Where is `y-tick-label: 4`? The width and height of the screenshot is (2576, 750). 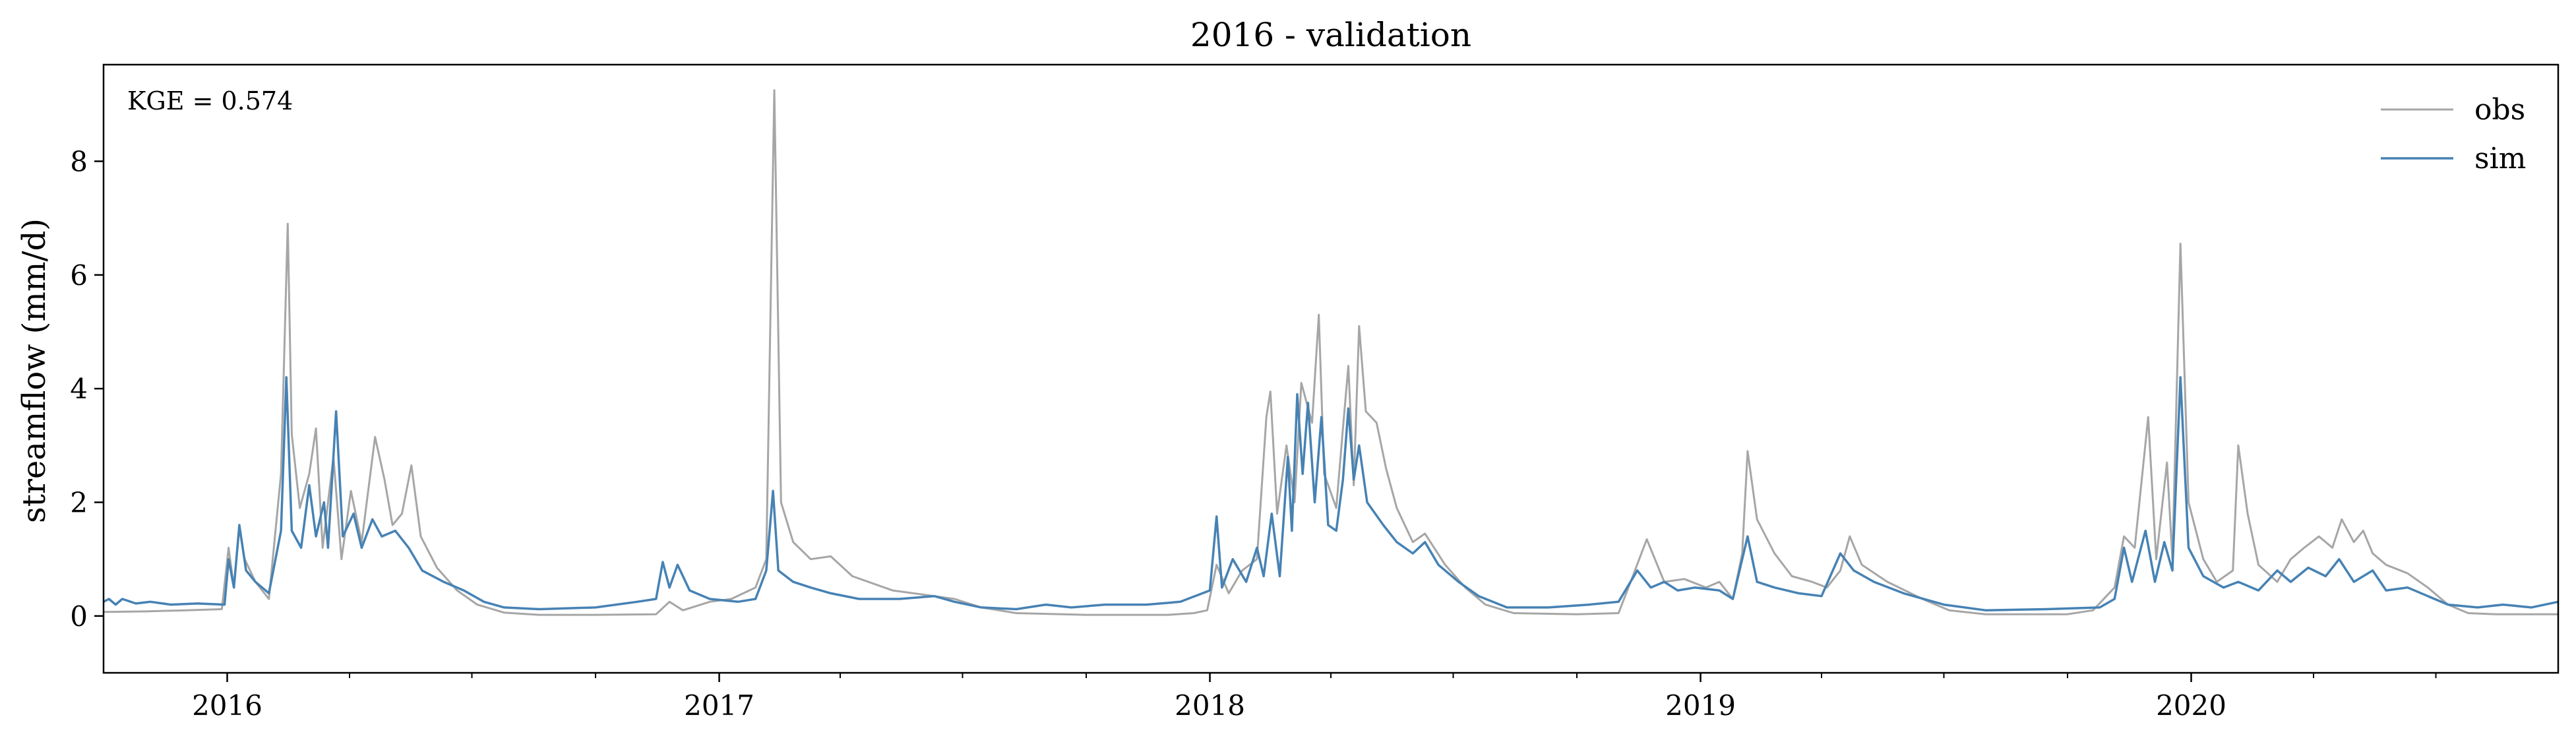 y-tick-label: 4 is located at coordinates (79, 389).